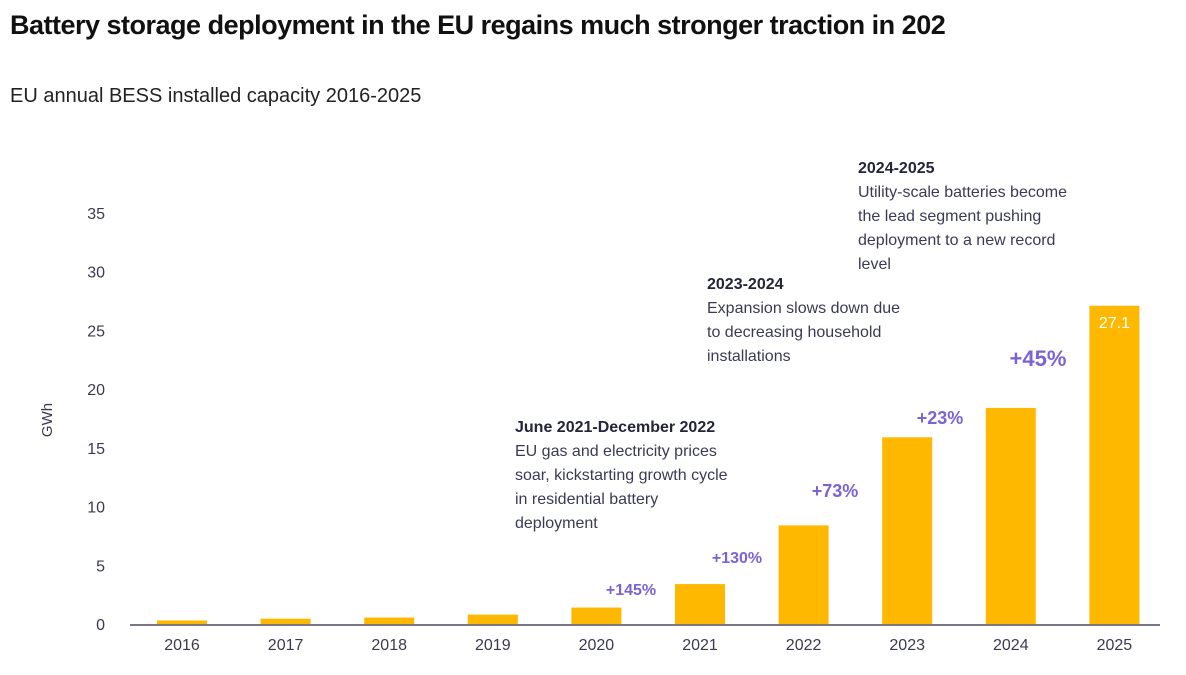  What do you see at coordinates (907, 645) in the screenshot?
I see `x-tick-label: 2023` at bounding box center [907, 645].